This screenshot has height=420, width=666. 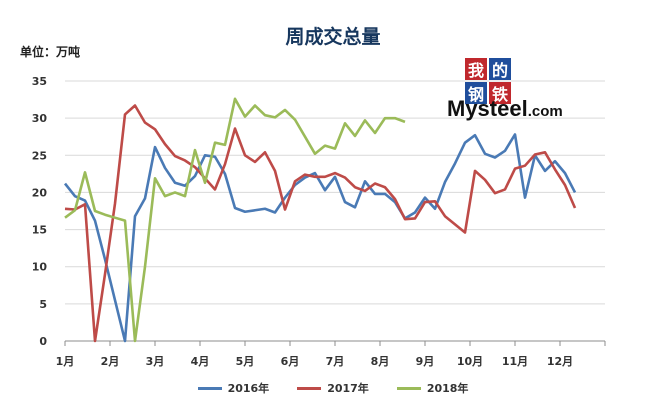 What do you see at coordinates (43, 304) in the screenshot?
I see `y-tick-label: 5` at bounding box center [43, 304].